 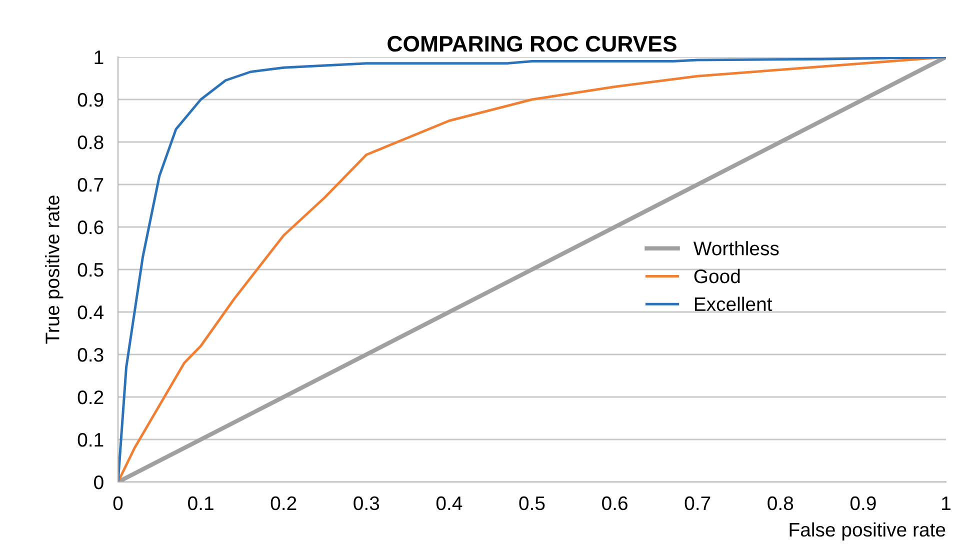 I want to click on x-tick-label: 0.3, so click(x=367, y=503).